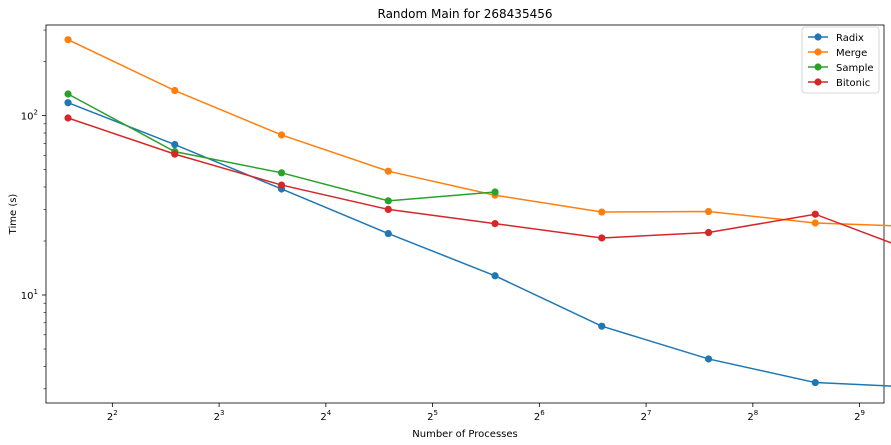 The width and height of the screenshot is (891, 445). I want to click on legend-label: Merge, so click(851, 53).